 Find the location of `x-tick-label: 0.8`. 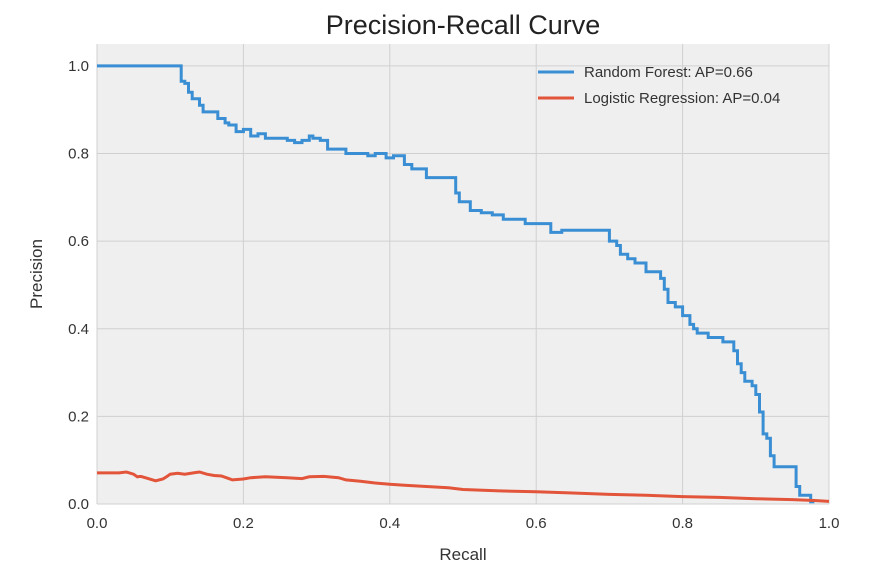

x-tick-label: 0.8 is located at coordinates (682, 523).